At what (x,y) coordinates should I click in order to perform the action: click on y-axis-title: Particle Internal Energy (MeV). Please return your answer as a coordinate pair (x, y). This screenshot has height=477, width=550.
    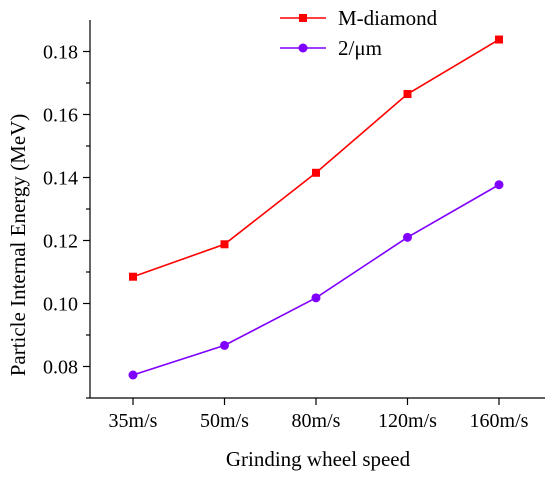
    Looking at the image, I should click on (18, 245).